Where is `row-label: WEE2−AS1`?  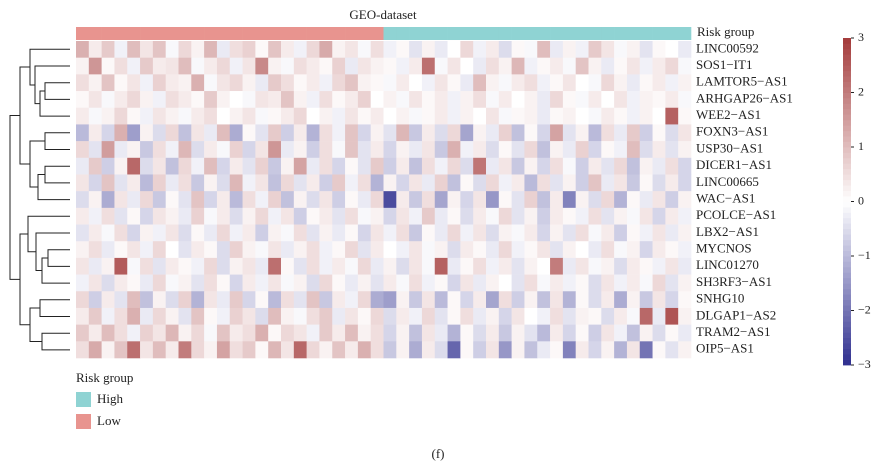
row-label: WEE2−AS1 is located at coordinates (728, 114).